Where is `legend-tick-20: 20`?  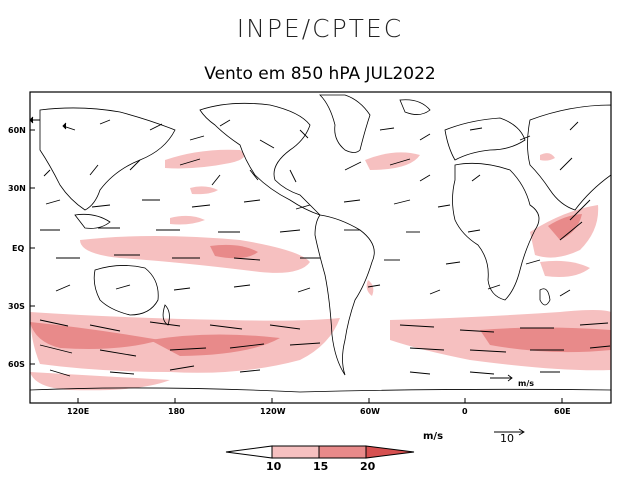
legend-tick-20: 20 is located at coordinates (368, 466).